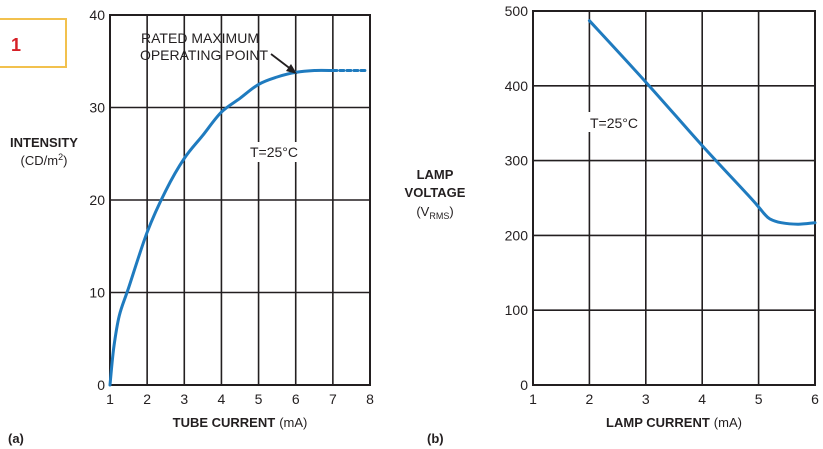  Describe the element at coordinates (200, 38) in the screenshot. I see `annotation-label-line1: RATED MAXIMUM` at that location.